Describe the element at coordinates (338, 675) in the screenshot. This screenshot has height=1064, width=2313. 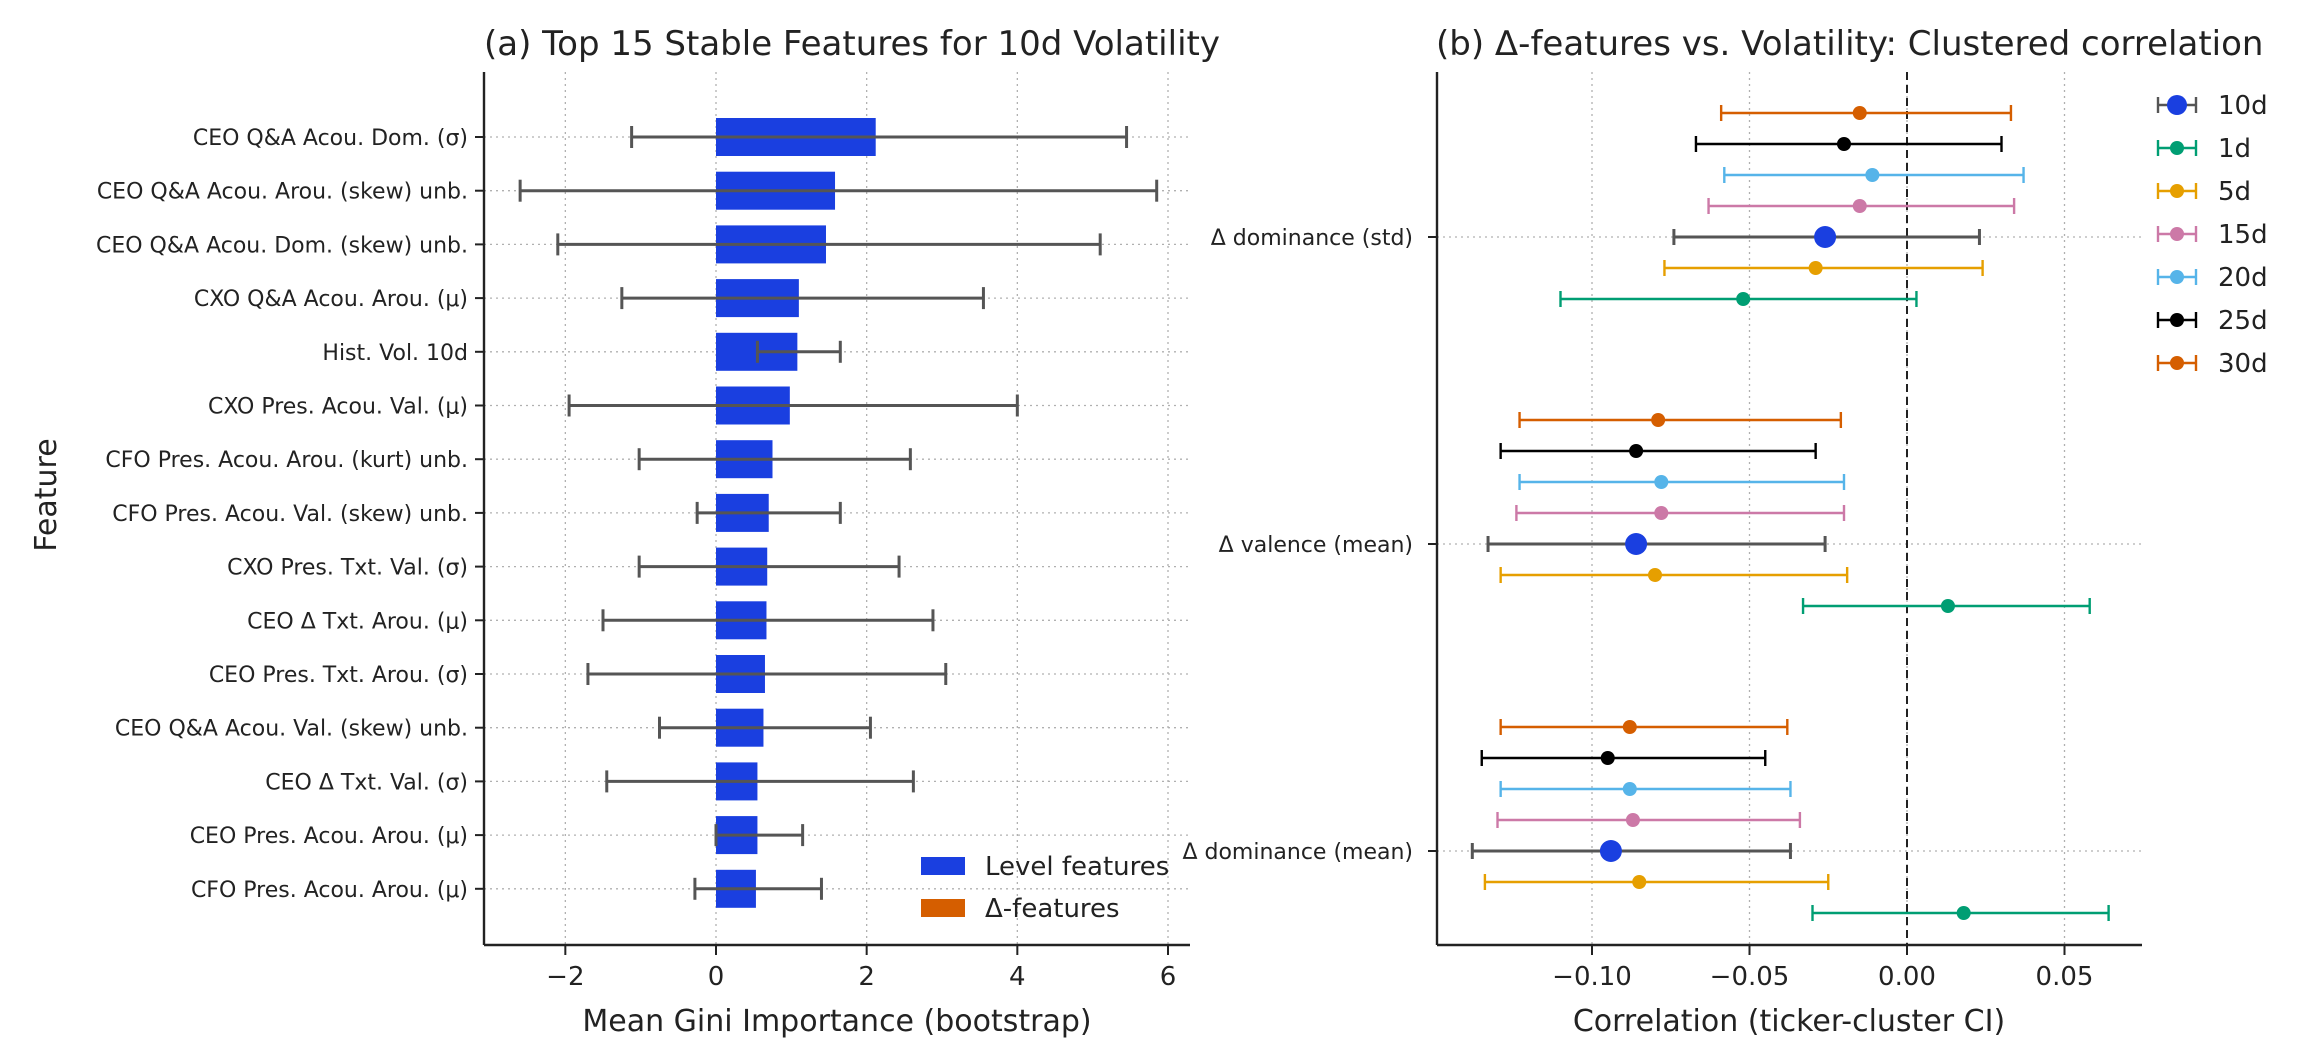
I see `feature-label: CEO Pres. Txt. Arou. (σ)` at that location.